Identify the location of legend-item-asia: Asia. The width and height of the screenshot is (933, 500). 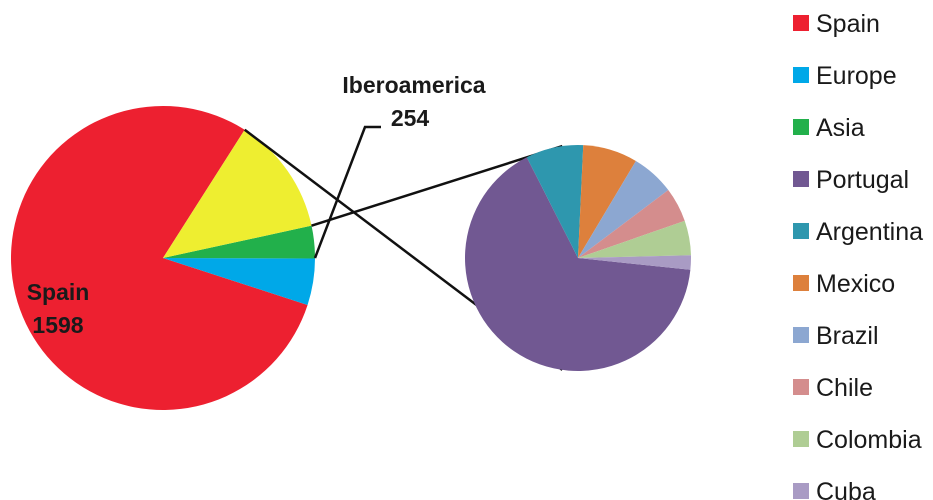
(829, 128).